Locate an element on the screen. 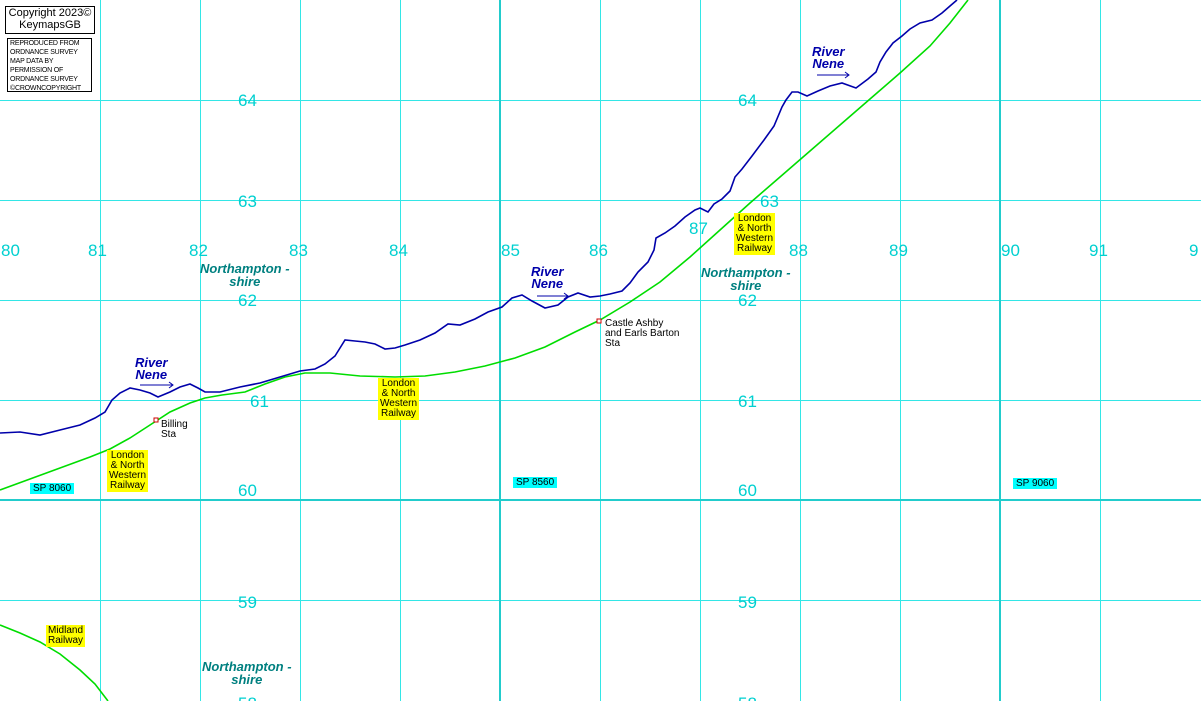  copyright-box: Copyright 2023© KeymapsGB is located at coordinates (50, 20).